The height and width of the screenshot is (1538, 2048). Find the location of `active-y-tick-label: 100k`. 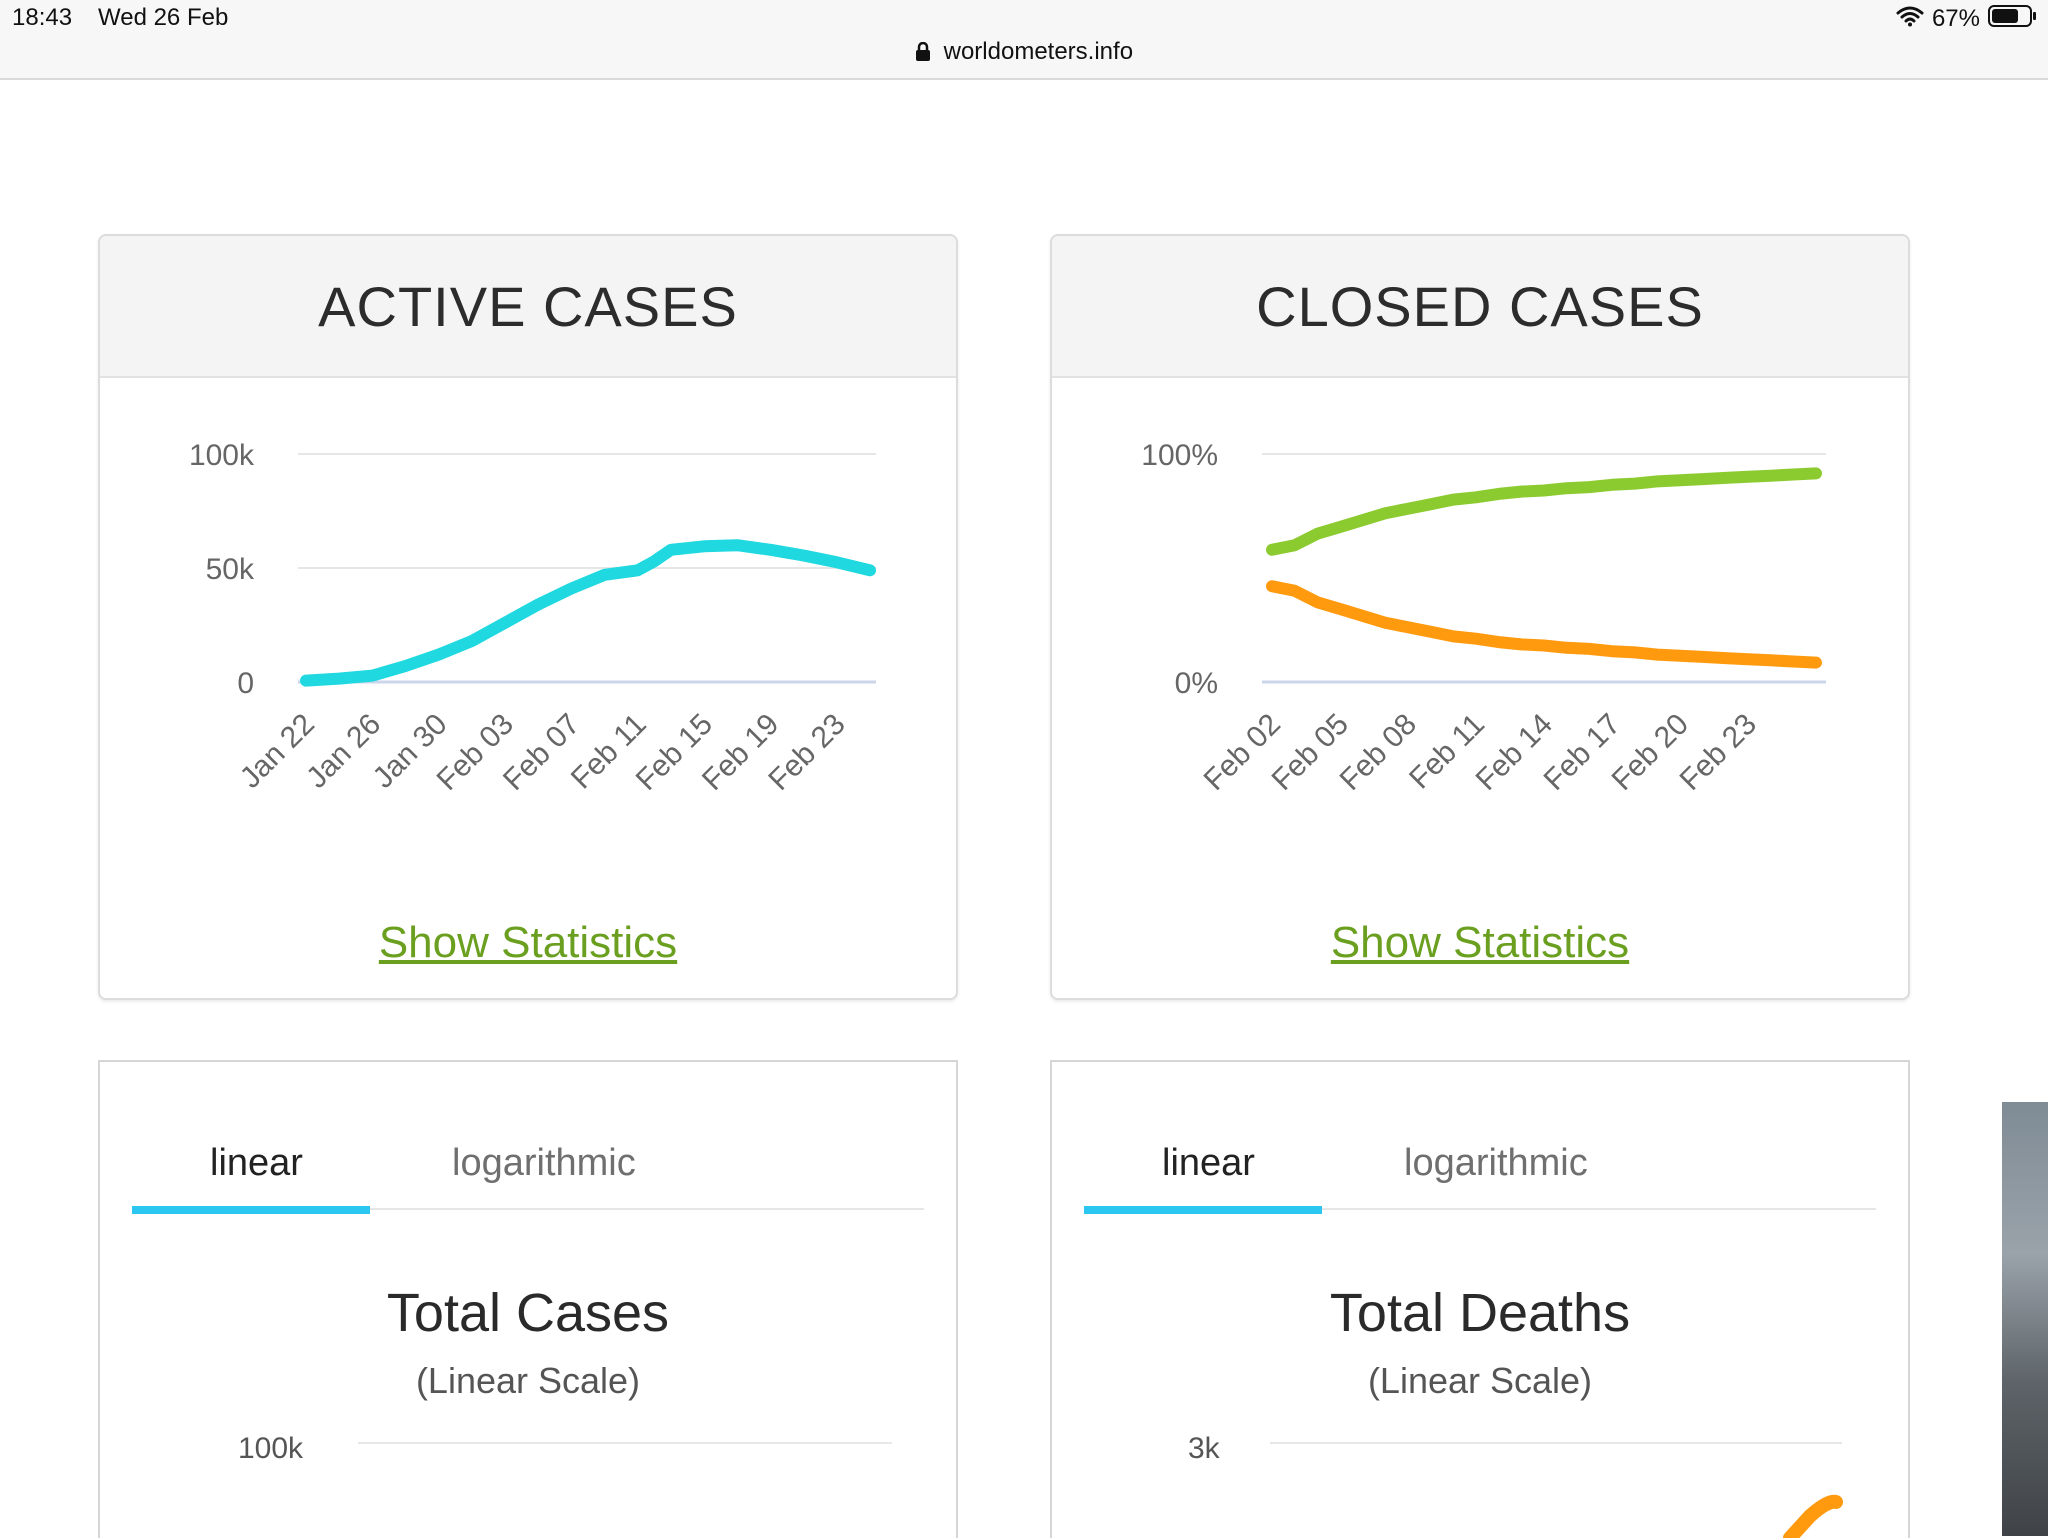

active-y-tick-label: 100k is located at coordinates (222, 455).